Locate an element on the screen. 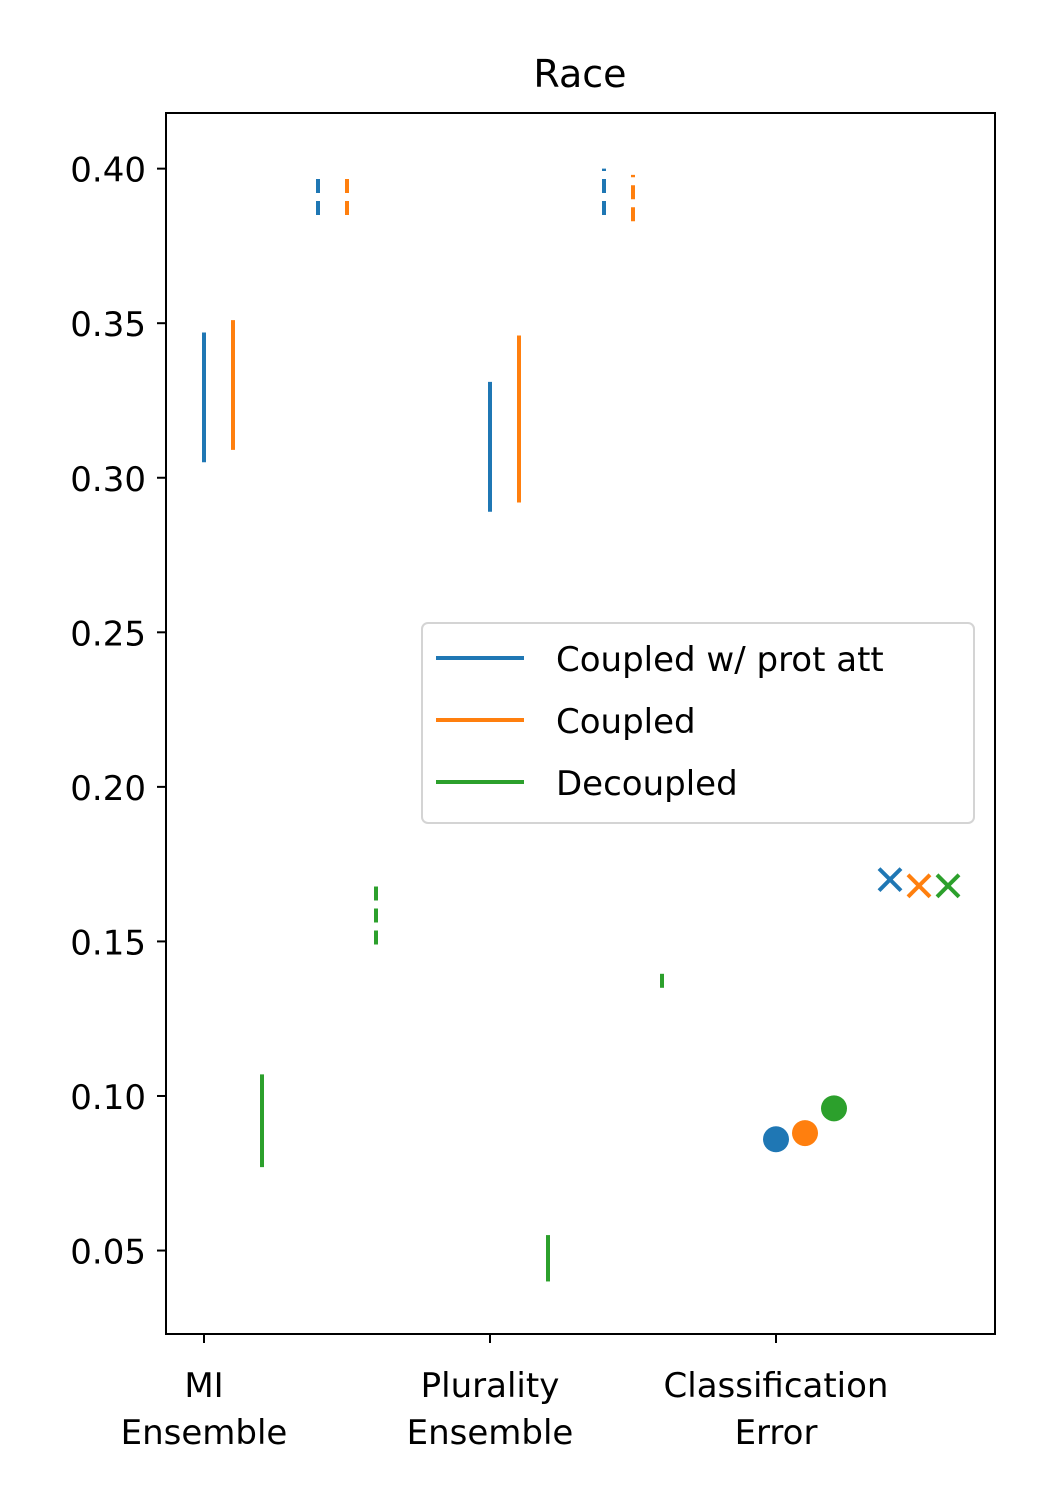  legend: Coupled w/ prot att Coupled Decoupled is located at coordinates (698, 723).